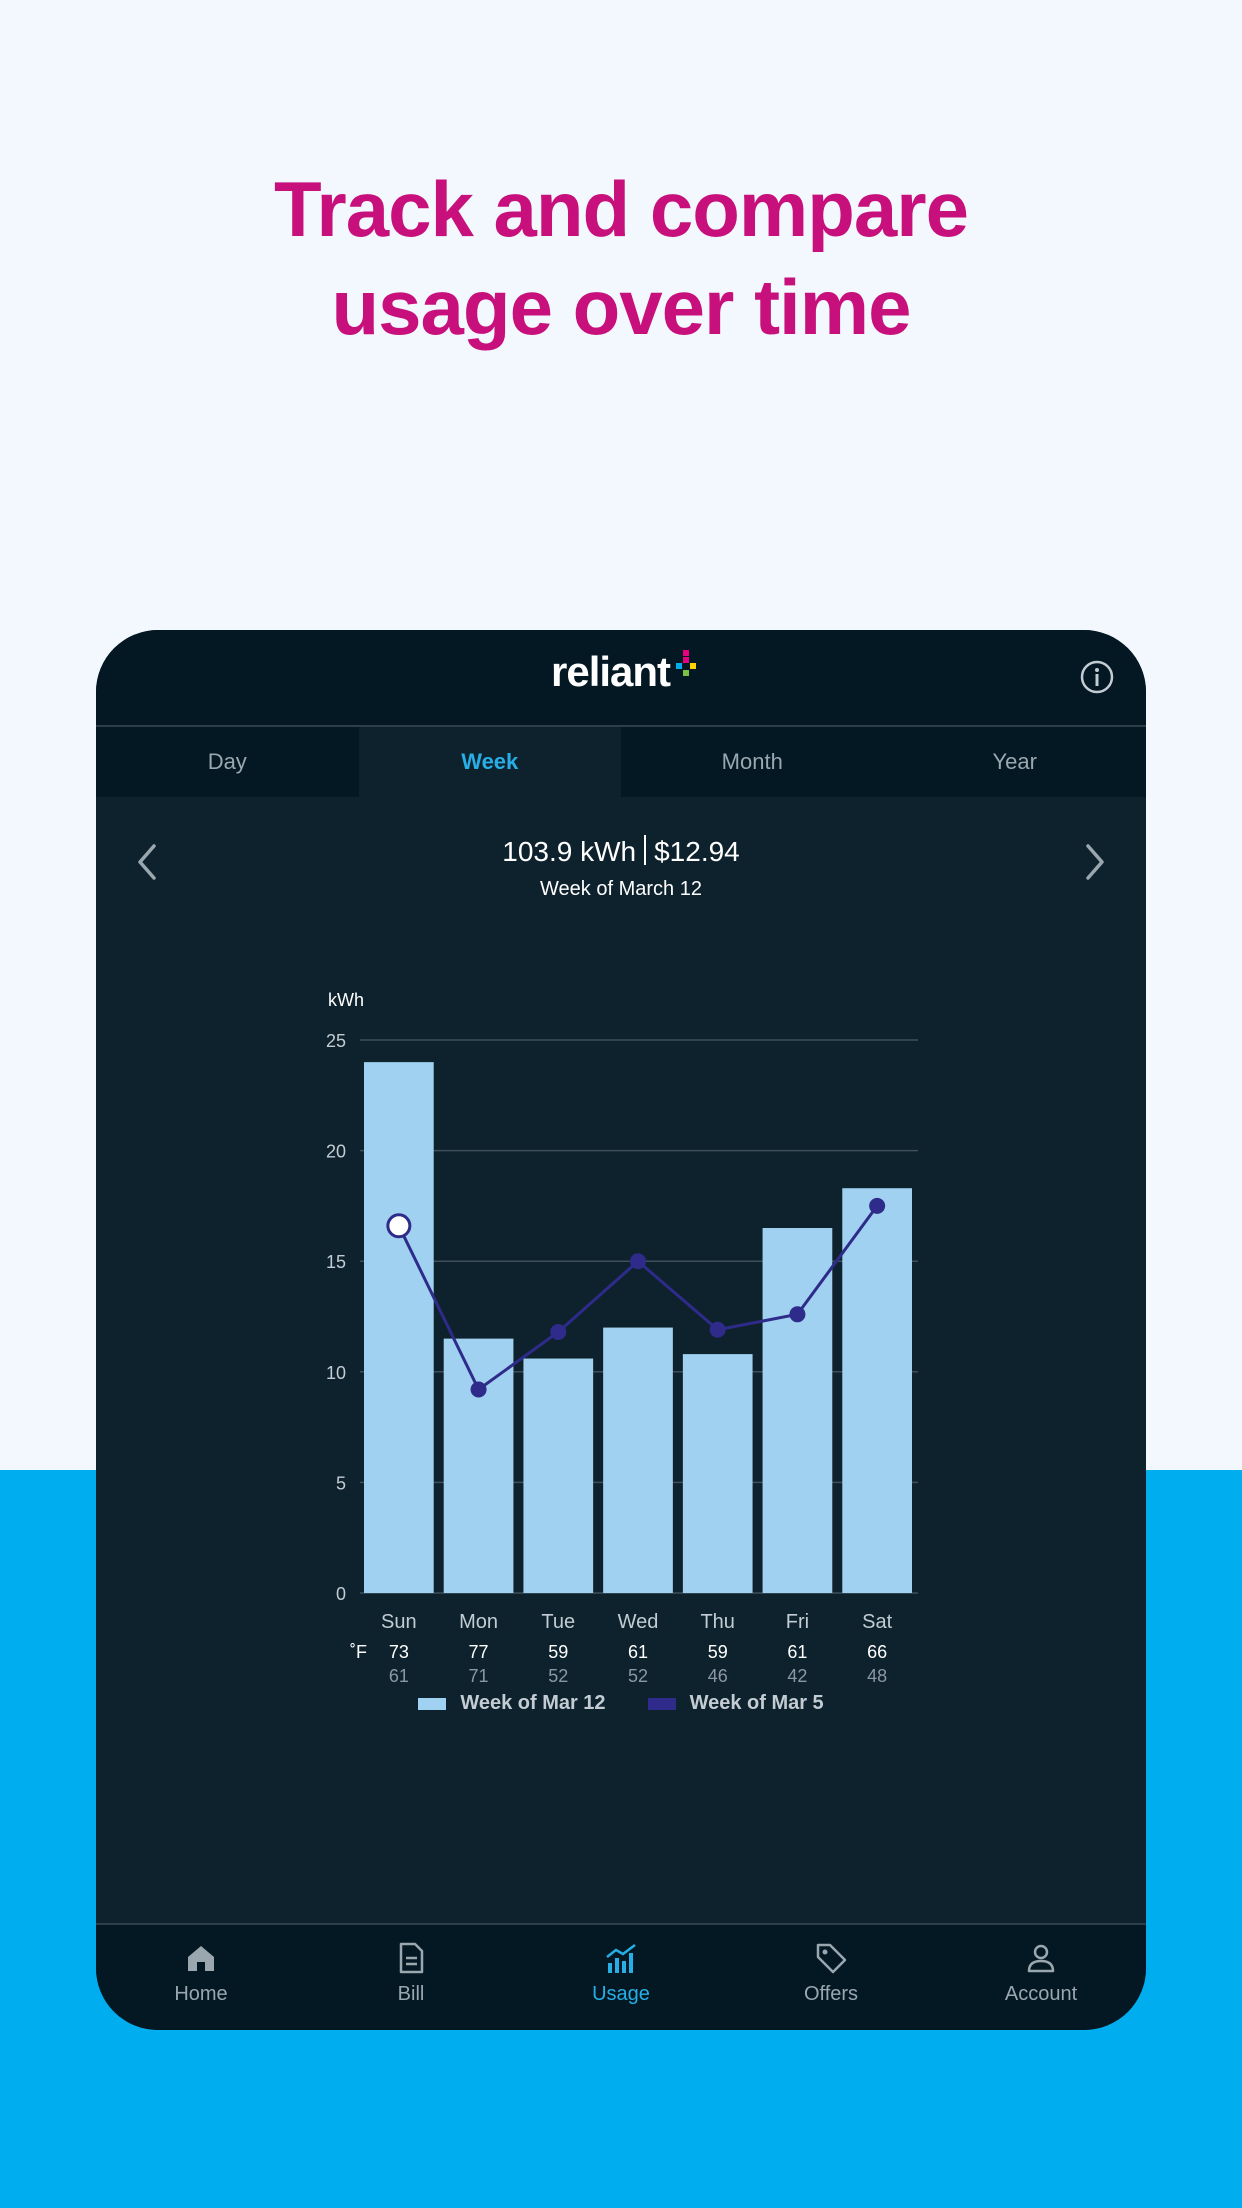  Describe the element at coordinates (478, 1465) in the screenshot. I see `bar-mon` at that location.